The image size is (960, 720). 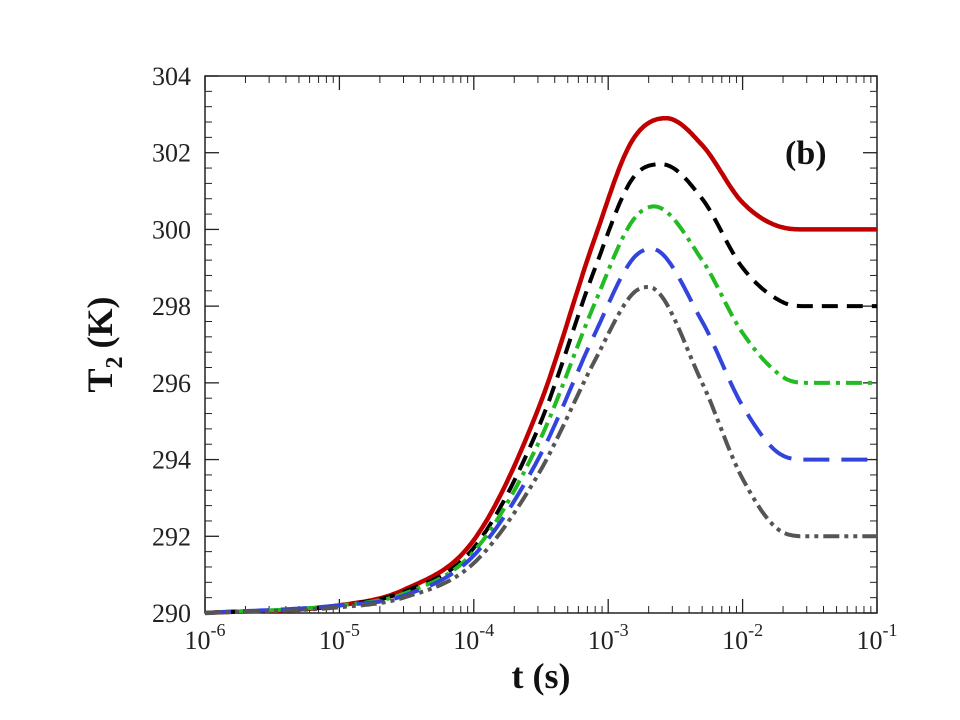 I want to click on x-axis-title: t (s), so click(x=541, y=676).